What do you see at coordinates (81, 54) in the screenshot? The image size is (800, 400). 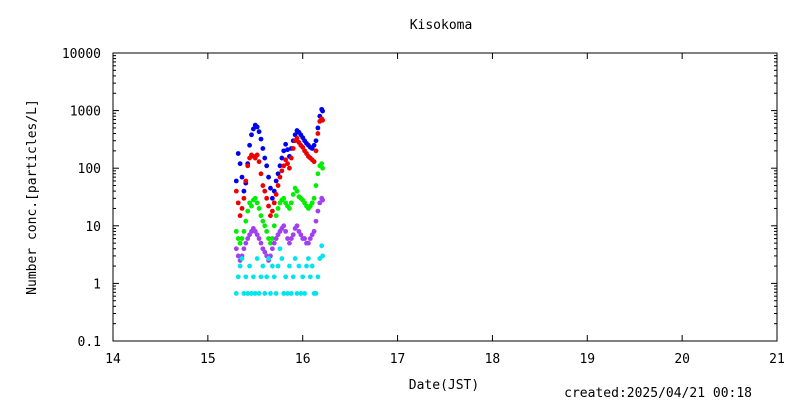 I see `y-tick-label: 10000` at bounding box center [81, 54].